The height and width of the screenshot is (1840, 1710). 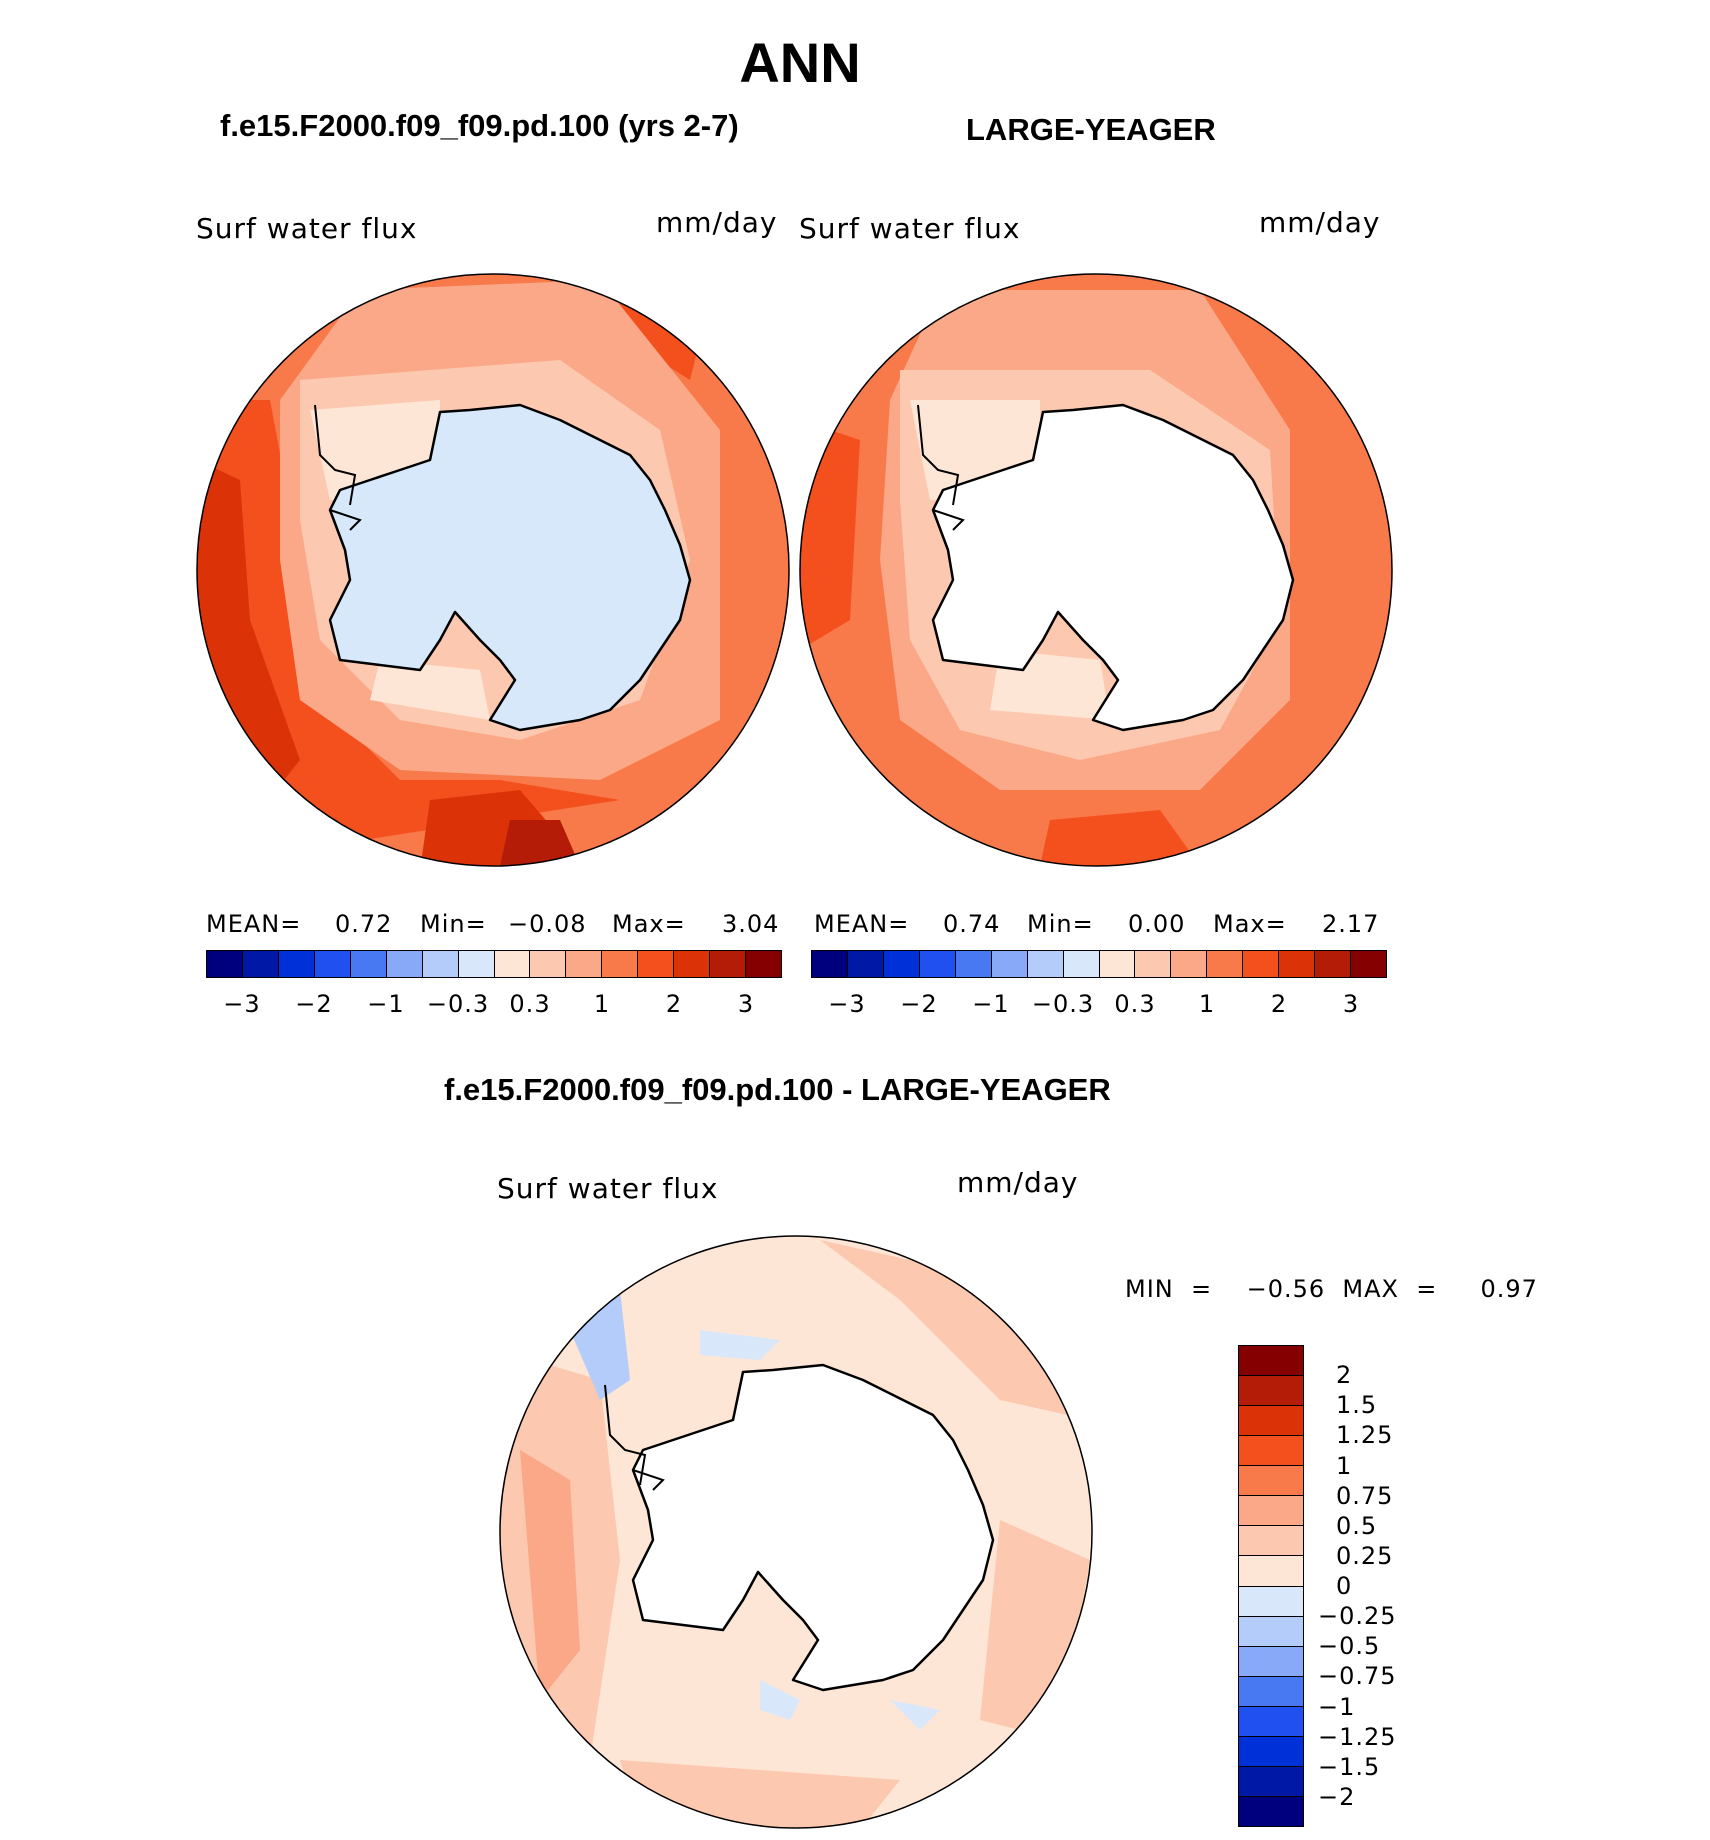 I want to click on right-max-value: 2.17, so click(x=1351, y=924).